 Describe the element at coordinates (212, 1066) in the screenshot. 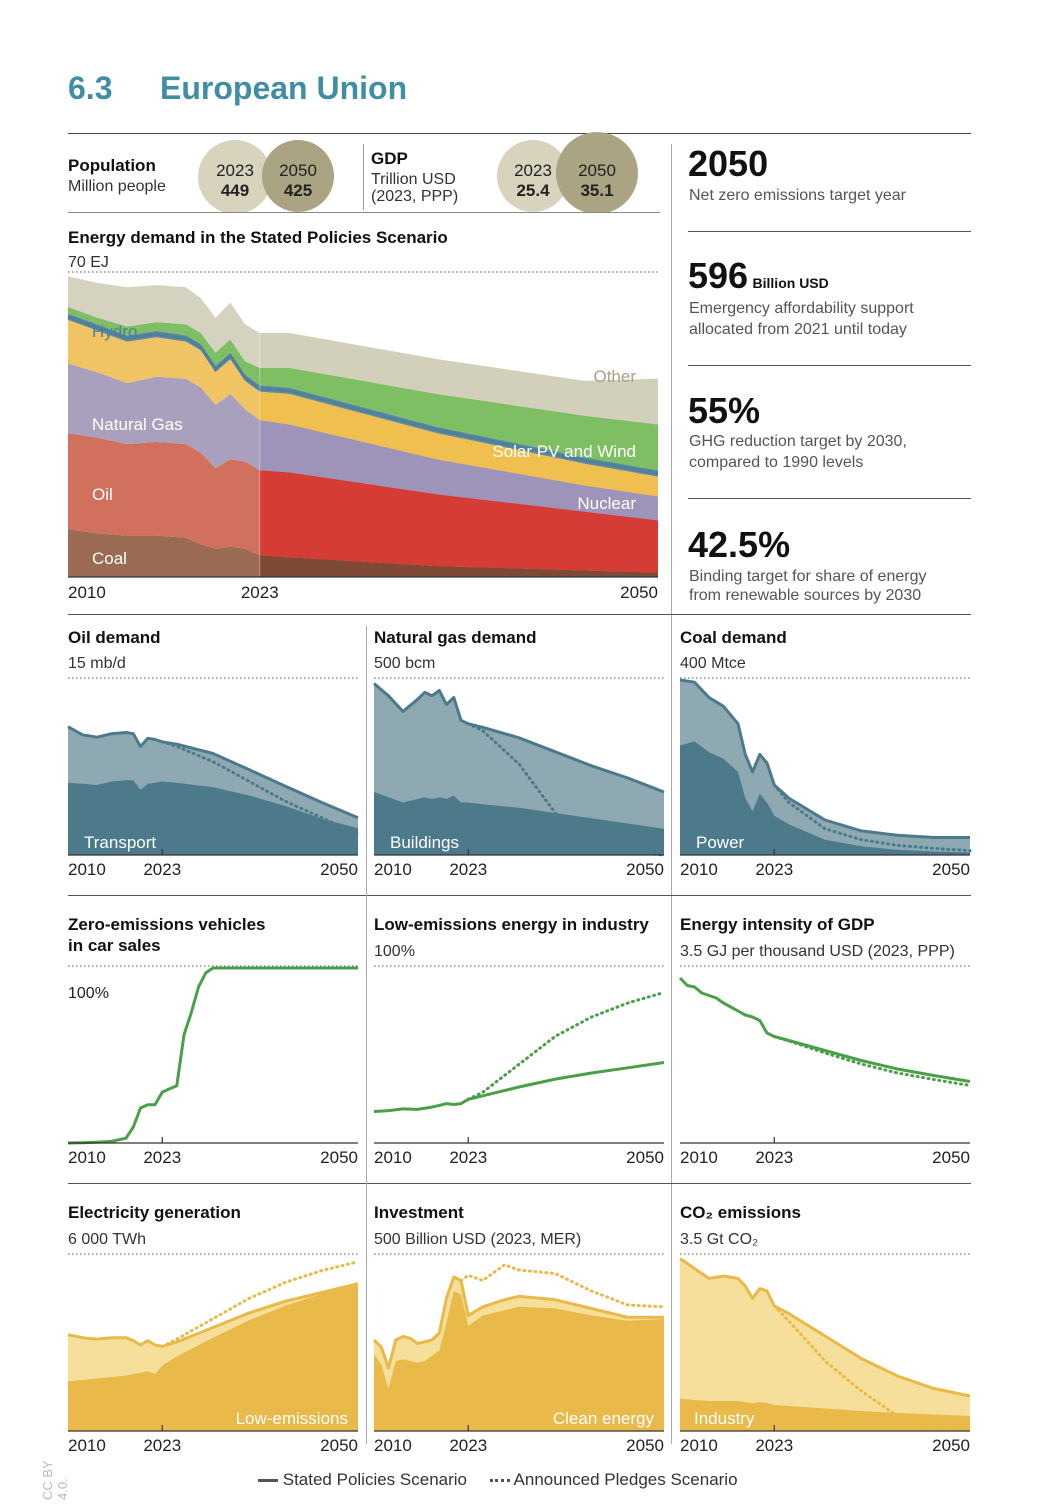

I see `zev-chart: 2010 2023 2050 100%` at that location.